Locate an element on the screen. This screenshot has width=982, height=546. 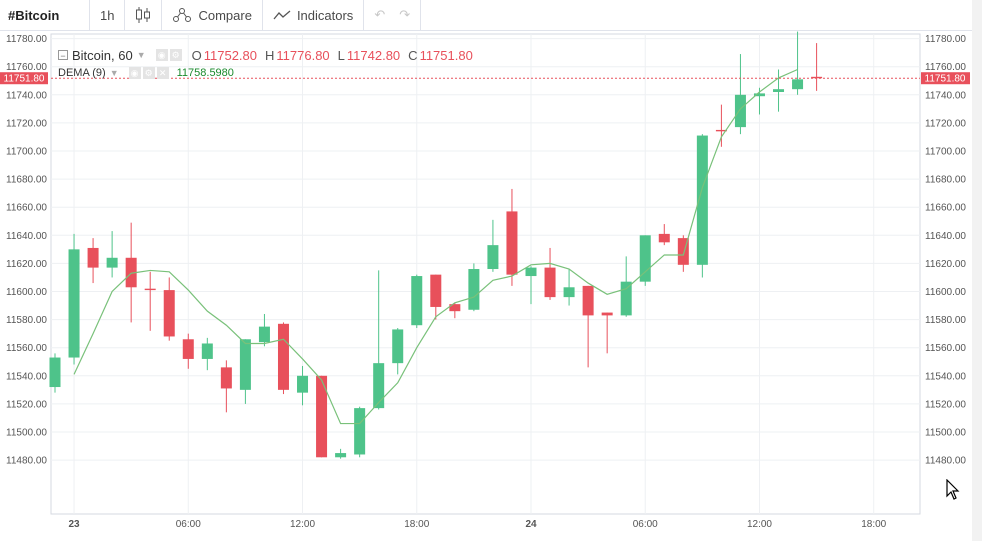
y-tick-label-left: 11660.00 is located at coordinates (26, 208).